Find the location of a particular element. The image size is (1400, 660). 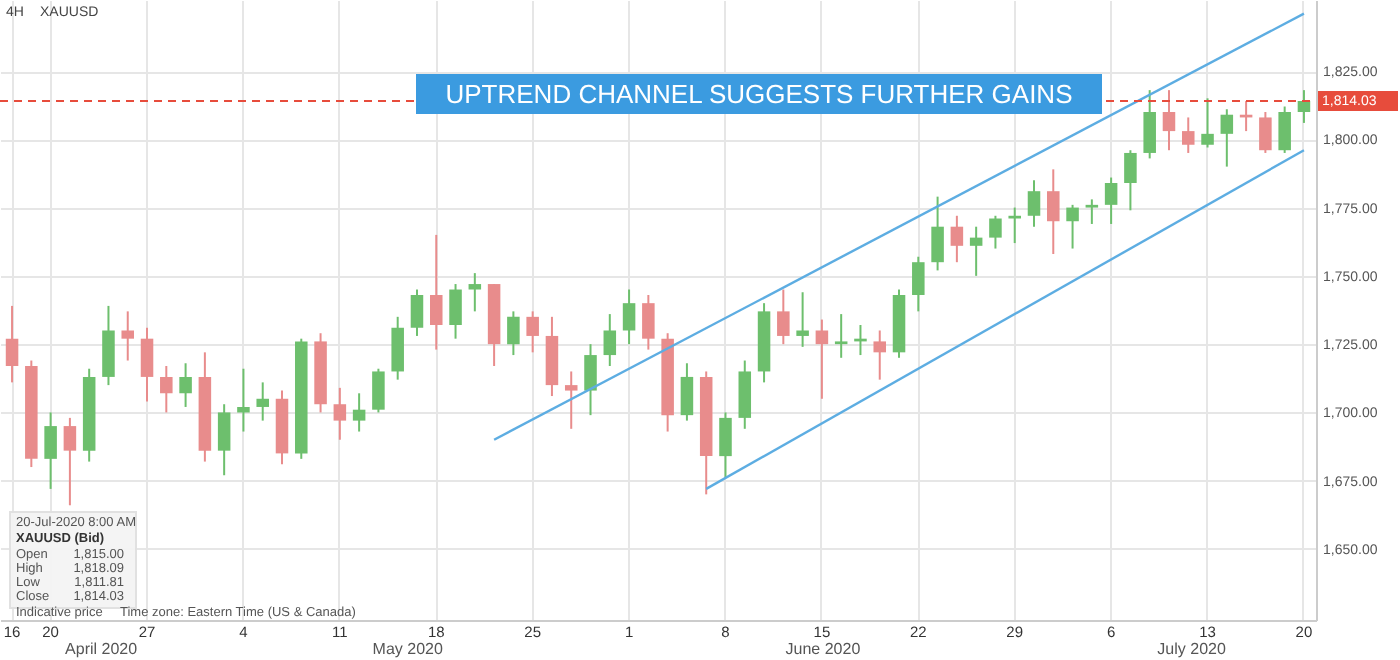

text: UPTREND CHANNEL SUGGESTS FURTHER GAINS is located at coordinates (759, 94).